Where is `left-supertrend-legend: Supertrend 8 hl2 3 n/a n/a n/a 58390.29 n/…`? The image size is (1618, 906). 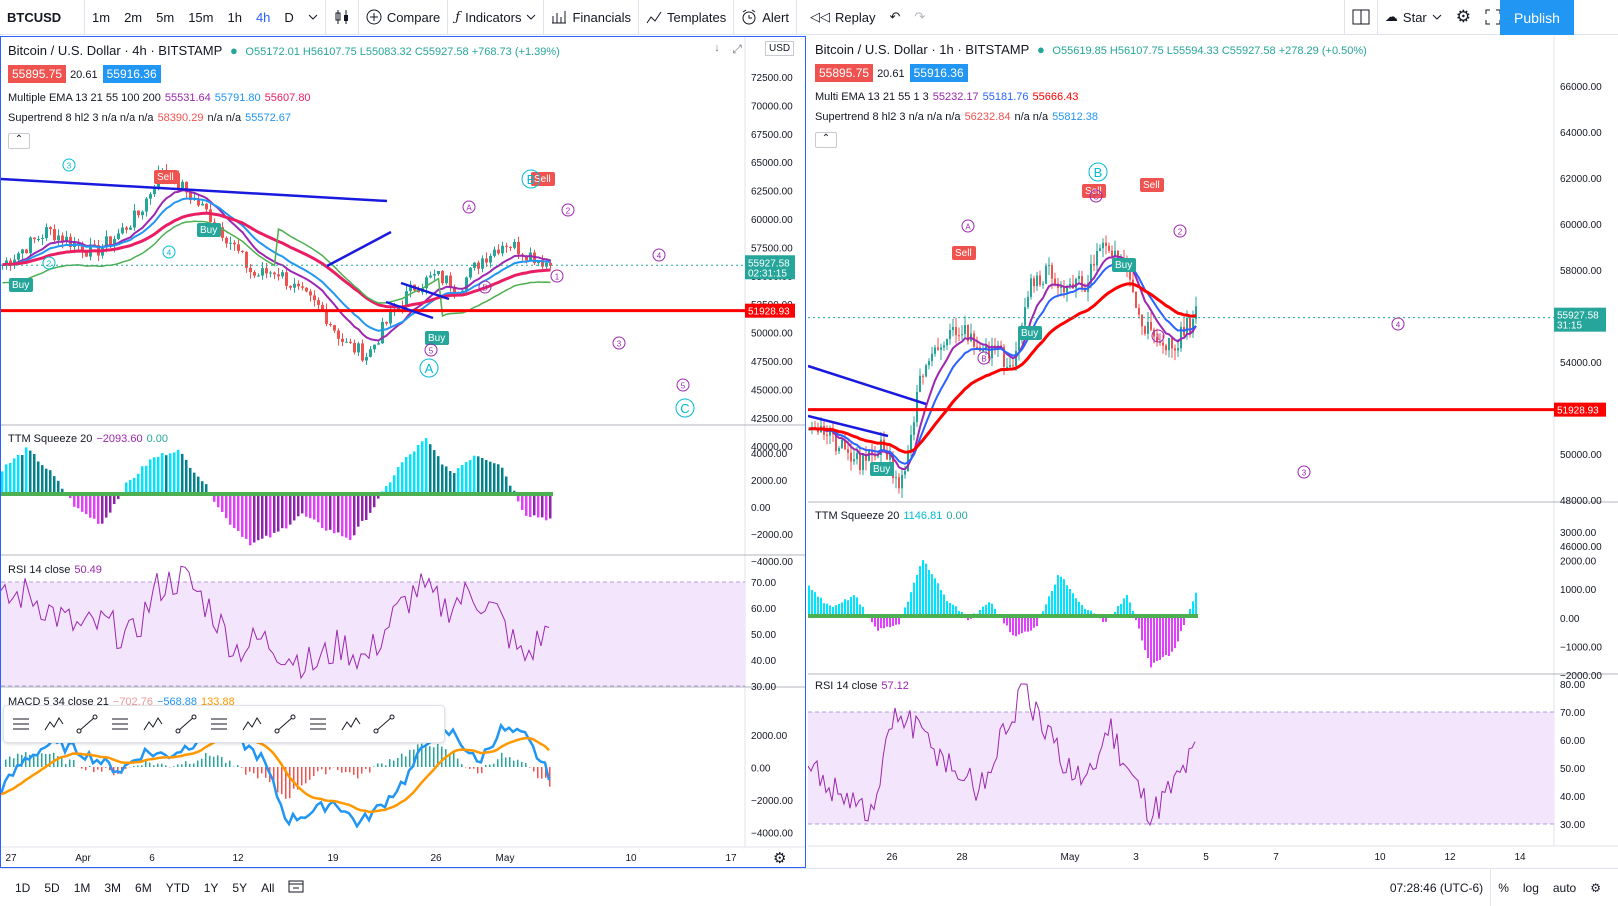
left-supertrend-legend: Supertrend 8 hl2 3 n/a n/a n/a 58390.29 n/… is located at coordinates (149, 118).